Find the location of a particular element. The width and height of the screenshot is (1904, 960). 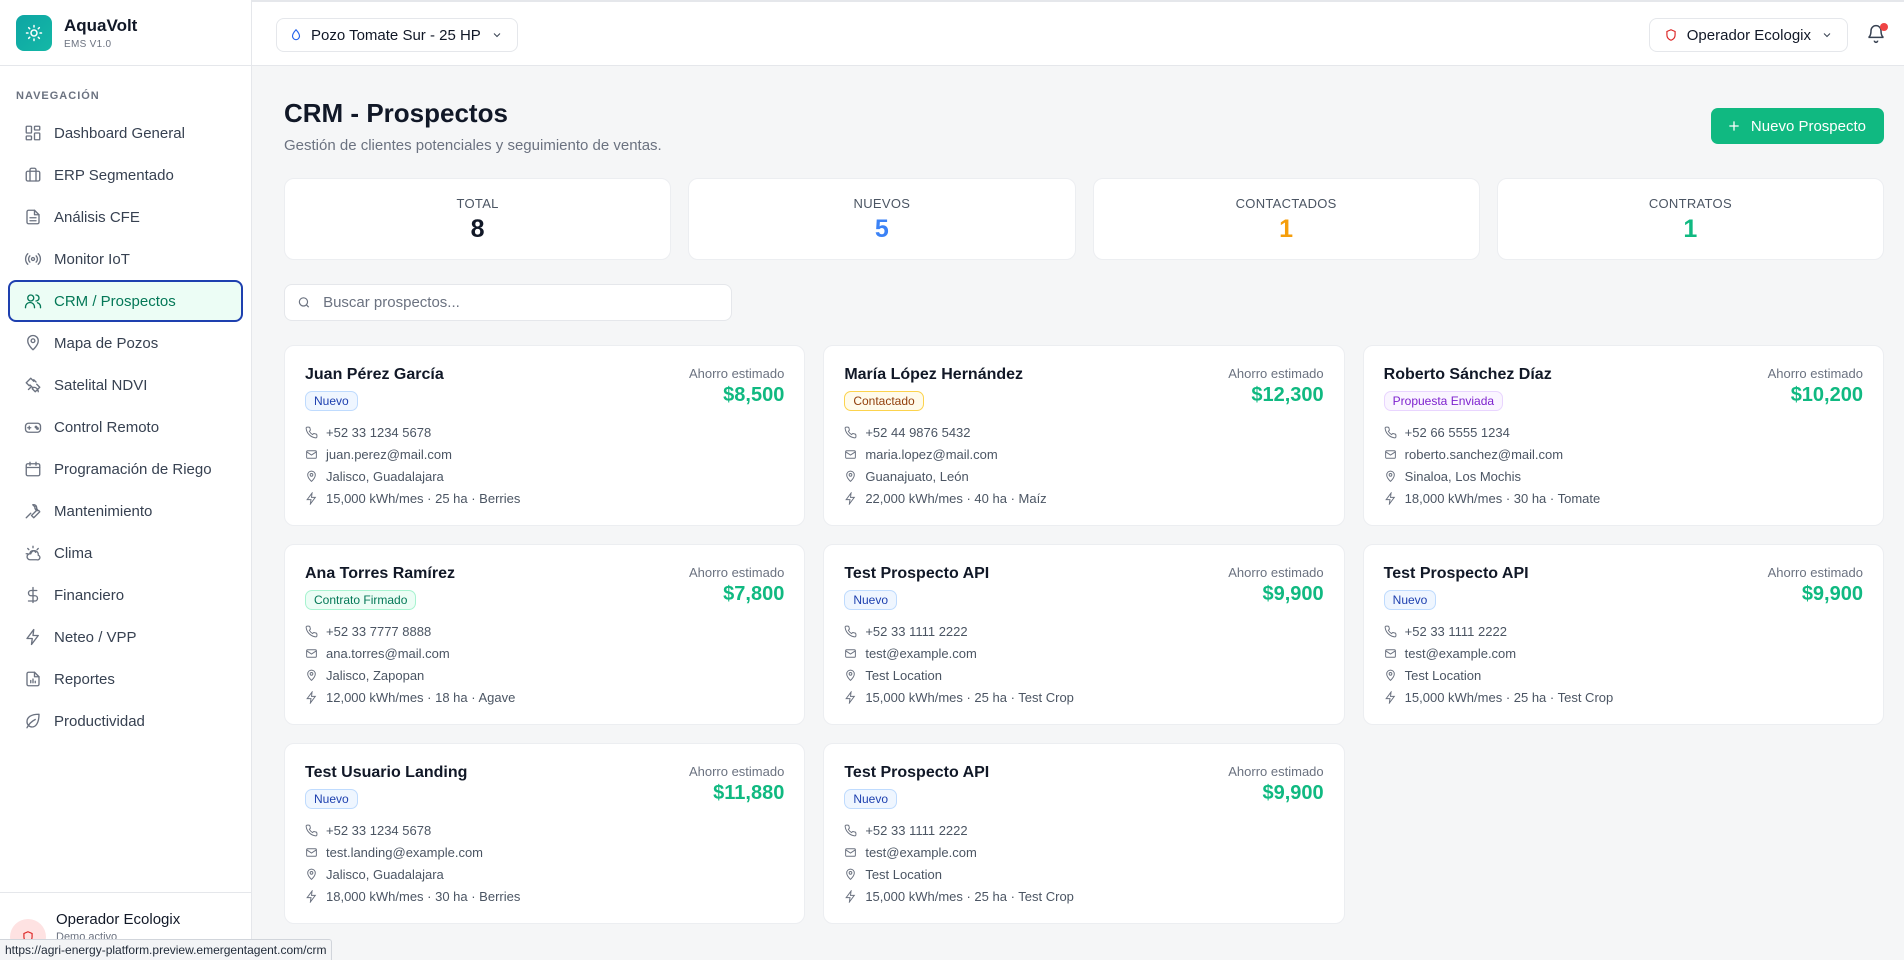

prospect-phone: +52 33 1111 2222 is located at coordinates (916, 830).